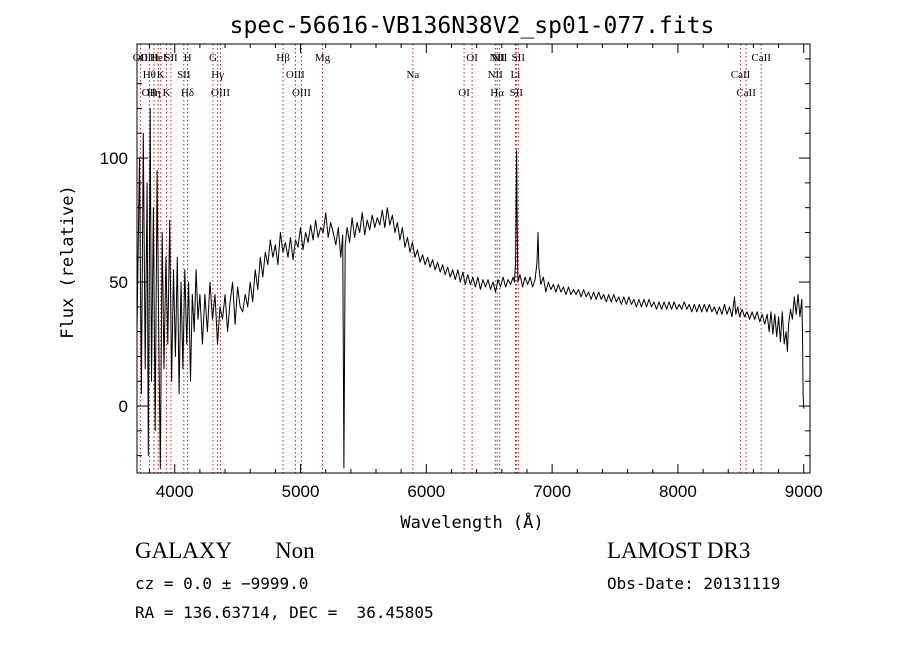 The height and width of the screenshot is (649, 900). I want to click on survey-name: LAMOST DR3, so click(679, 550).